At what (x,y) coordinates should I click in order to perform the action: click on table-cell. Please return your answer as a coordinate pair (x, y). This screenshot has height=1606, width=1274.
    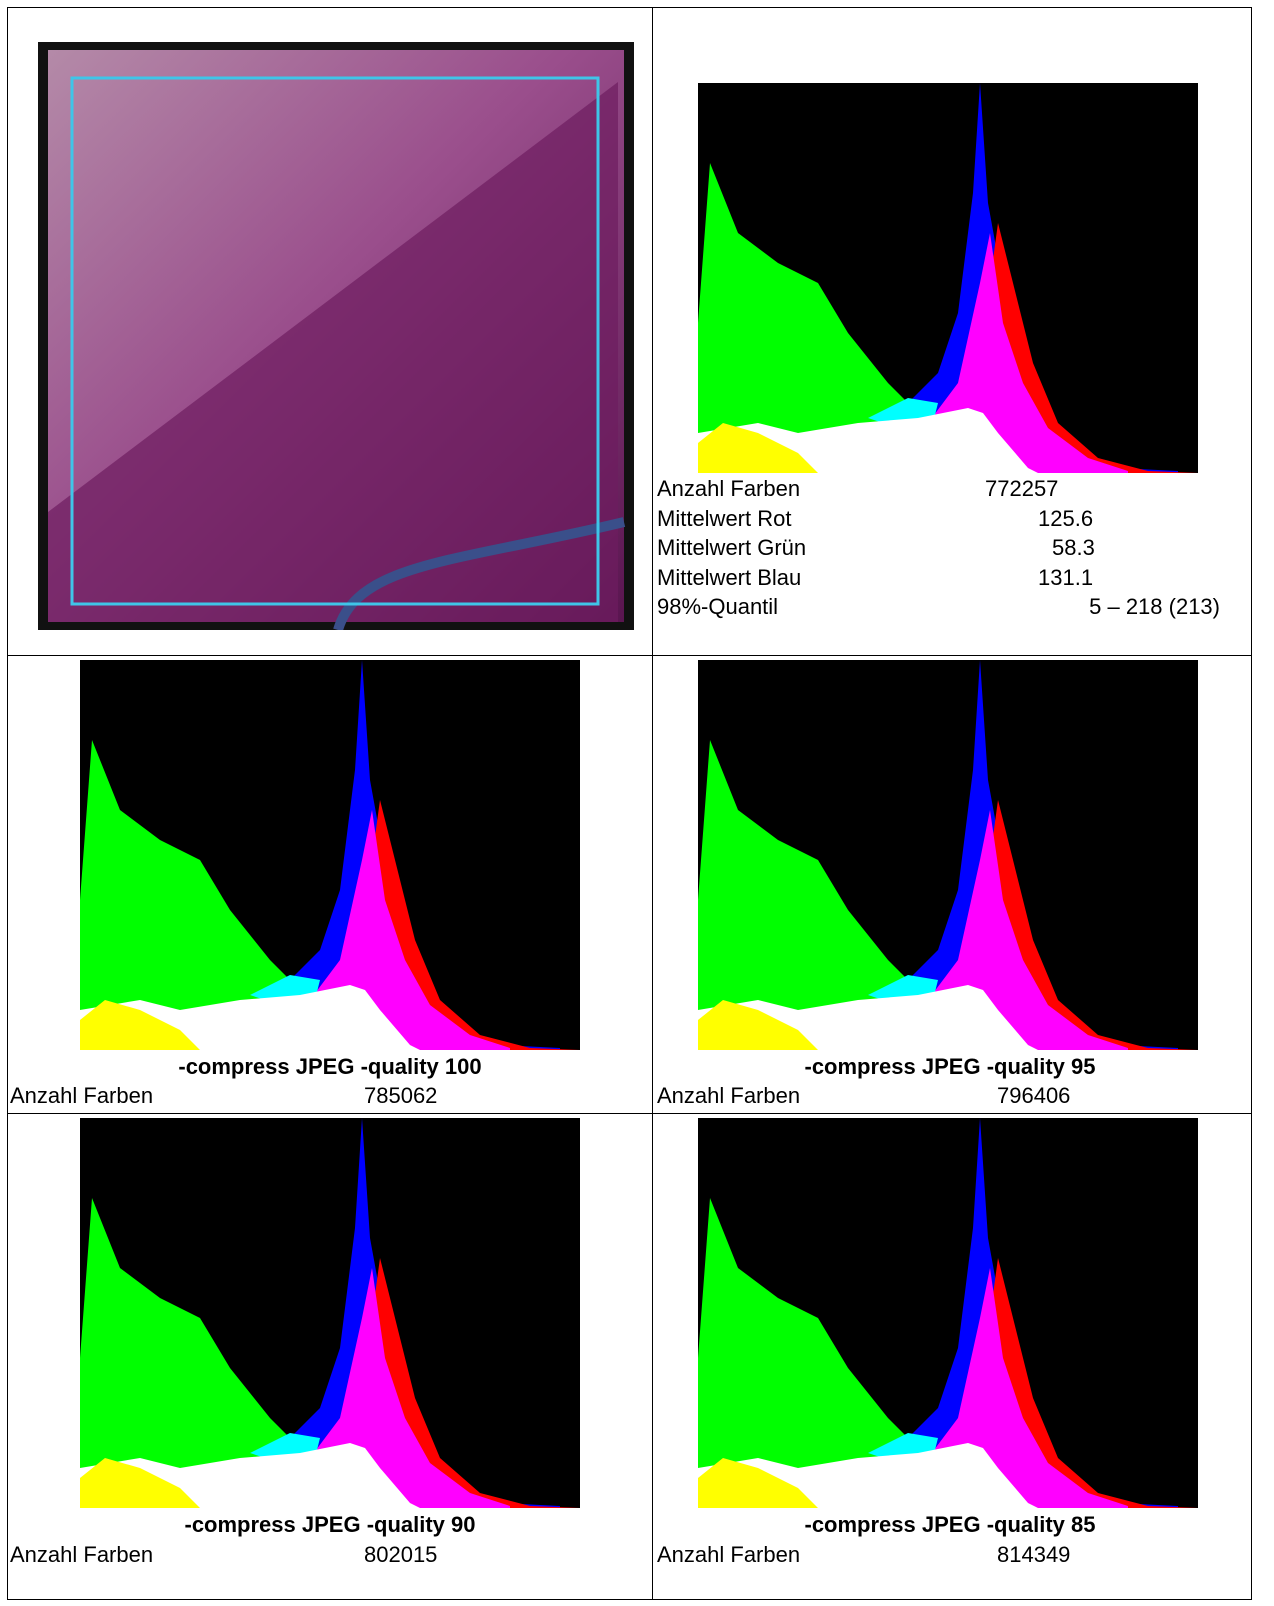
    Looking at the image, I should click on (952, 1356).